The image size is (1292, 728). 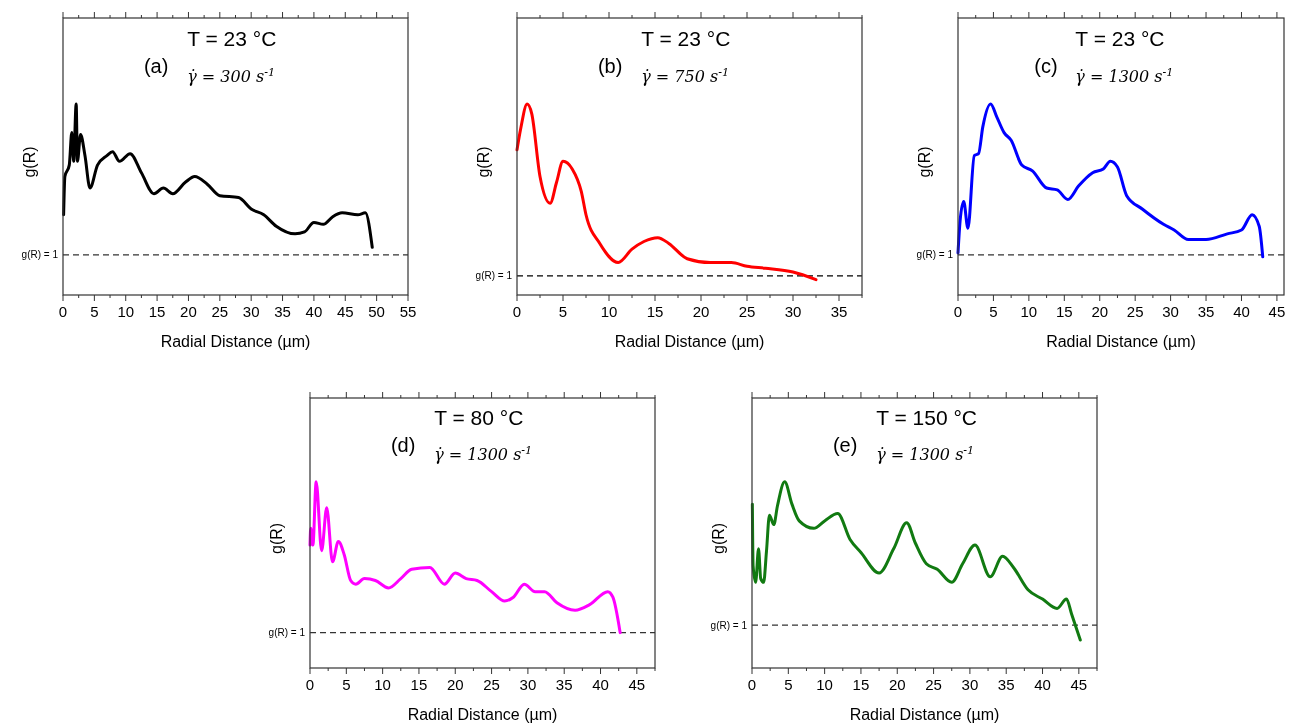 I want to click on text: T = 150 °C, so click(x=927, y=417).